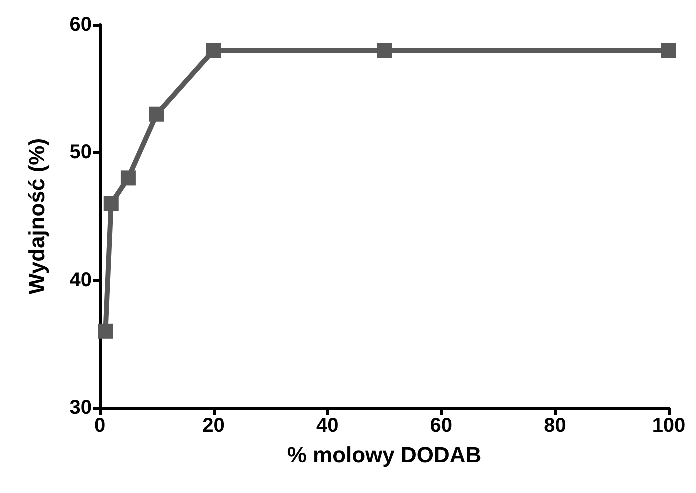 The width and height of the screenshot is (696, 493). I want to click on y-tick-label: 50, so click(81, 153).